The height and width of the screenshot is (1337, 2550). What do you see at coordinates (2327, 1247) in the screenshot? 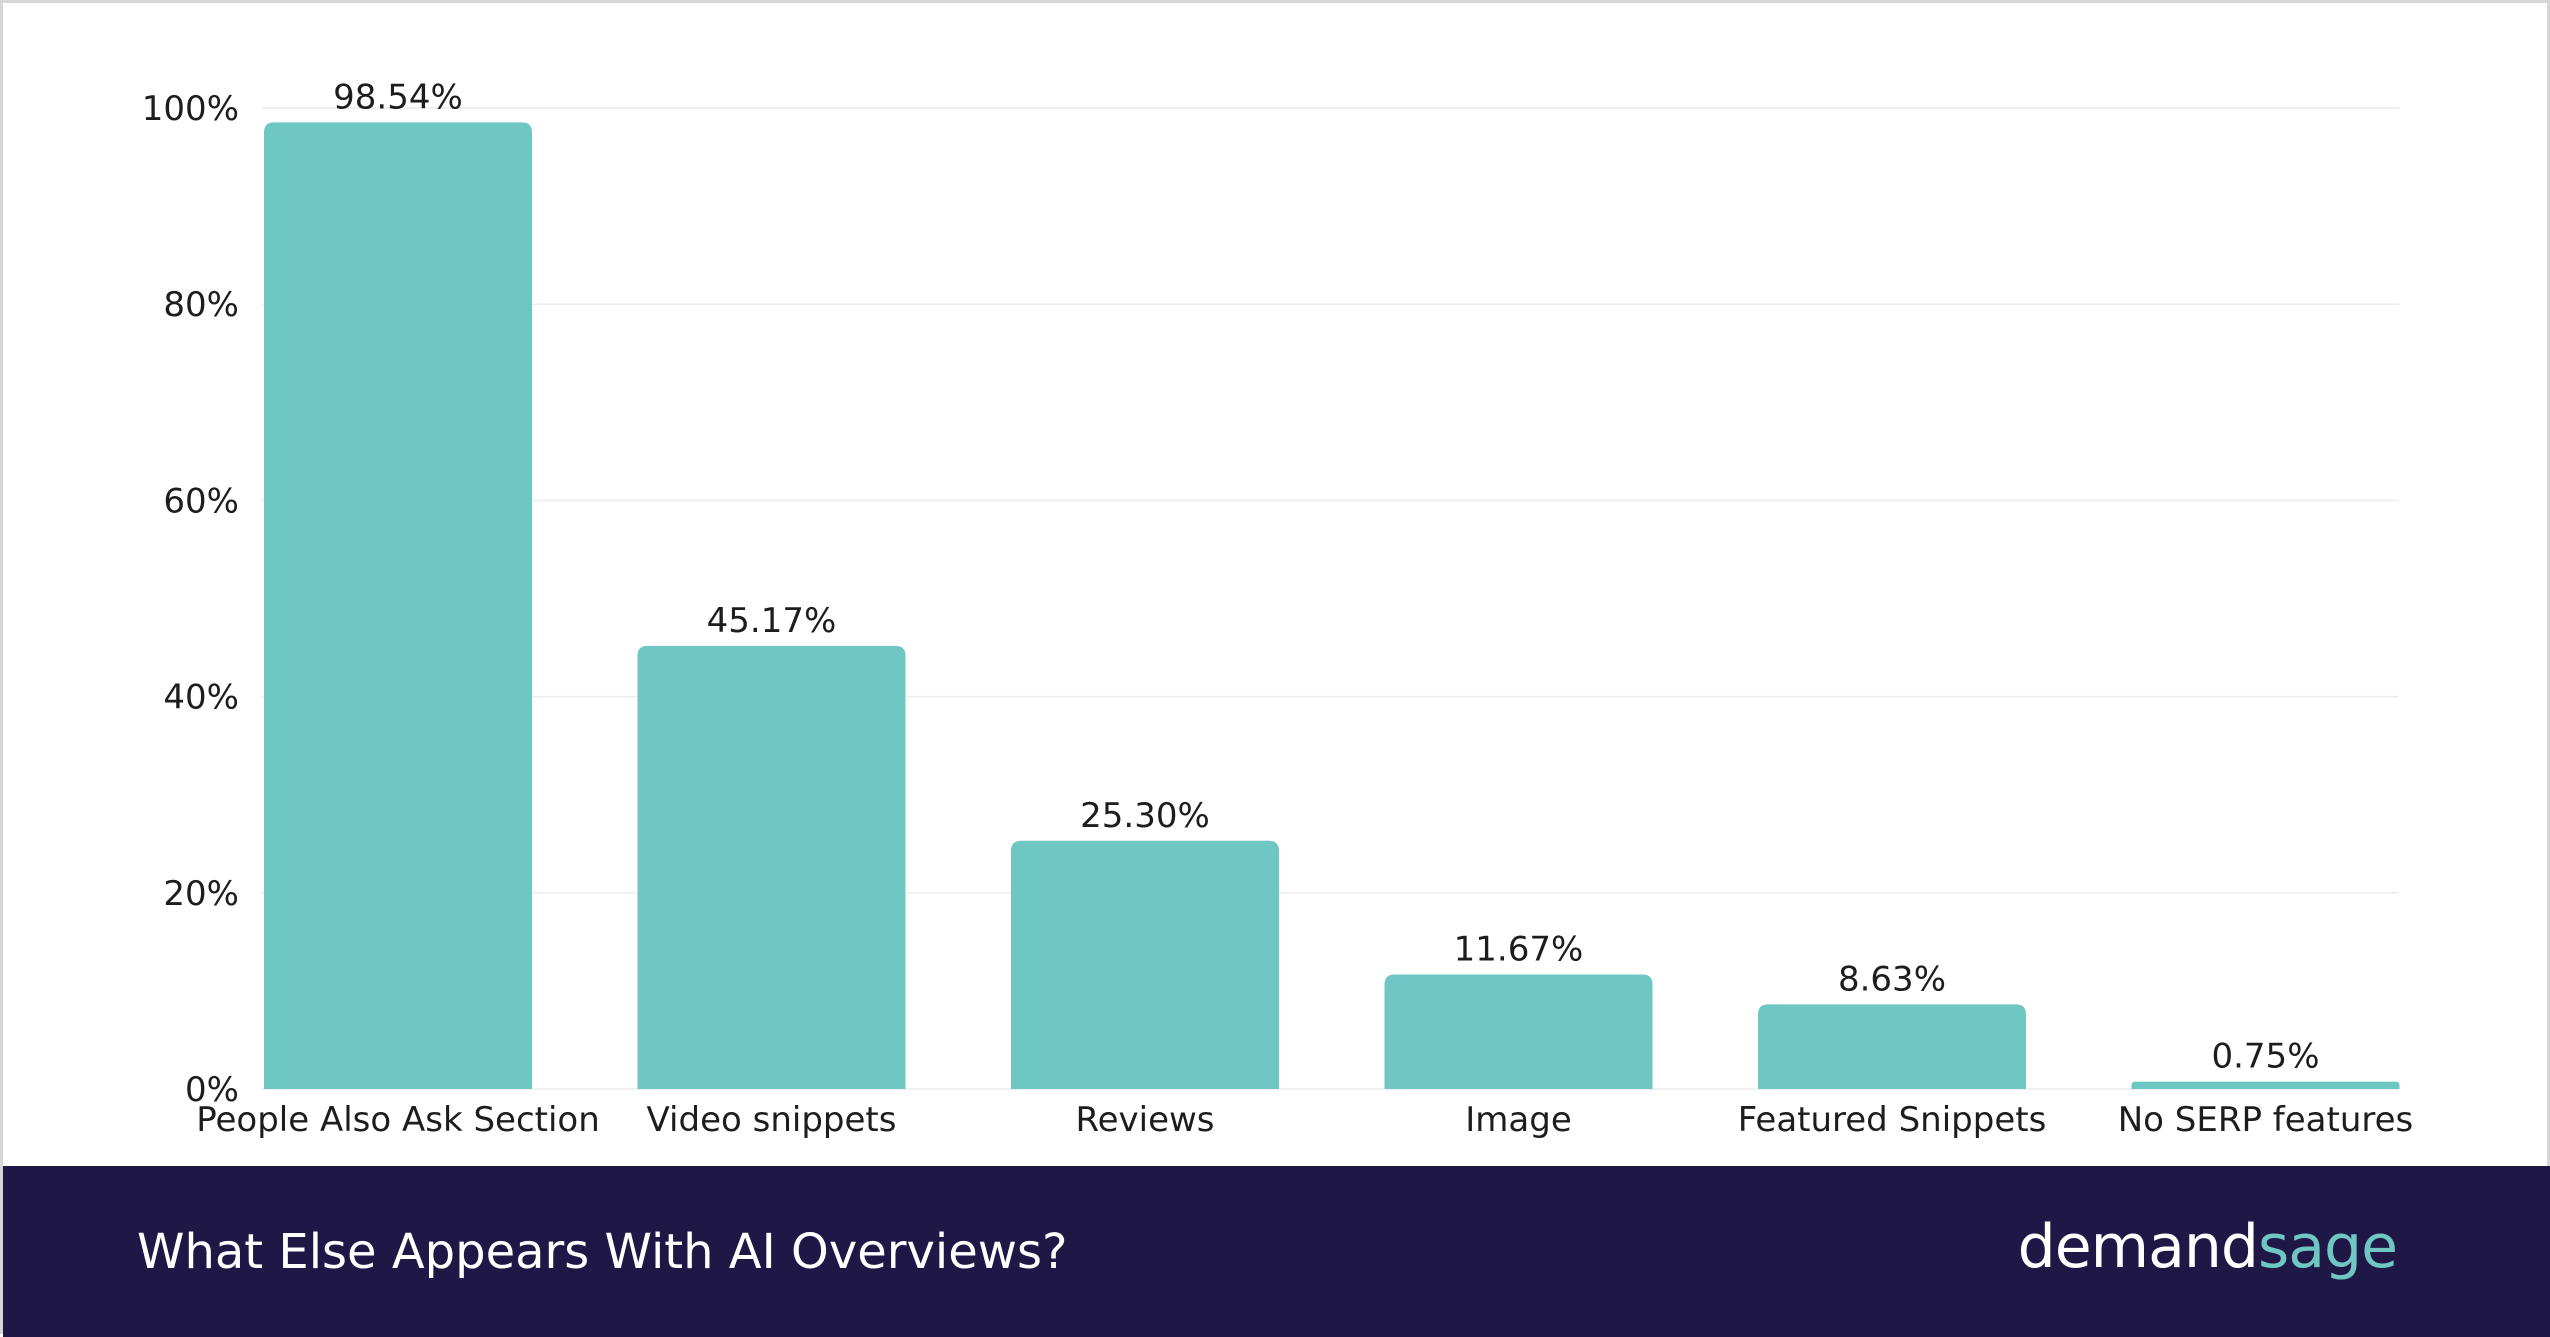
I see `brand-logo-sage: sage` at bounding box center [2327, 1247].